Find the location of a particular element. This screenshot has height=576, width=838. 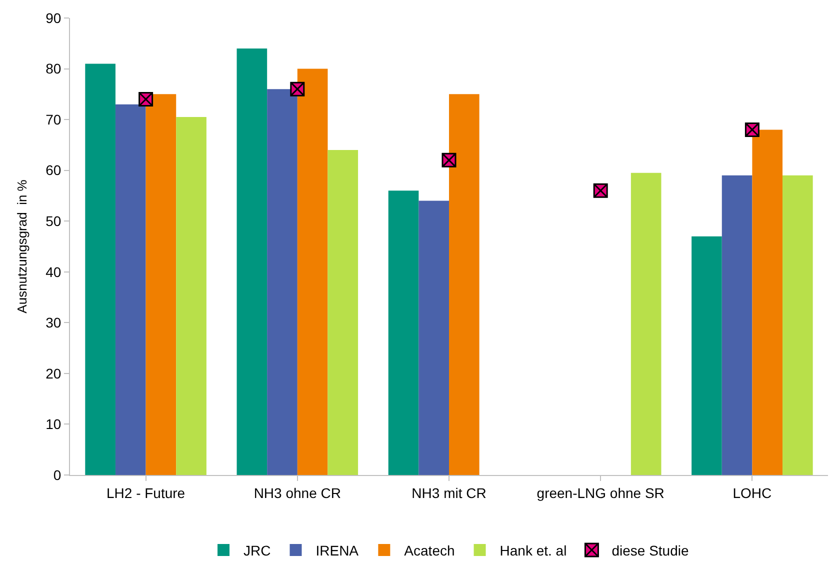

legend-label: Acatech is located at coordinates (429, 550).